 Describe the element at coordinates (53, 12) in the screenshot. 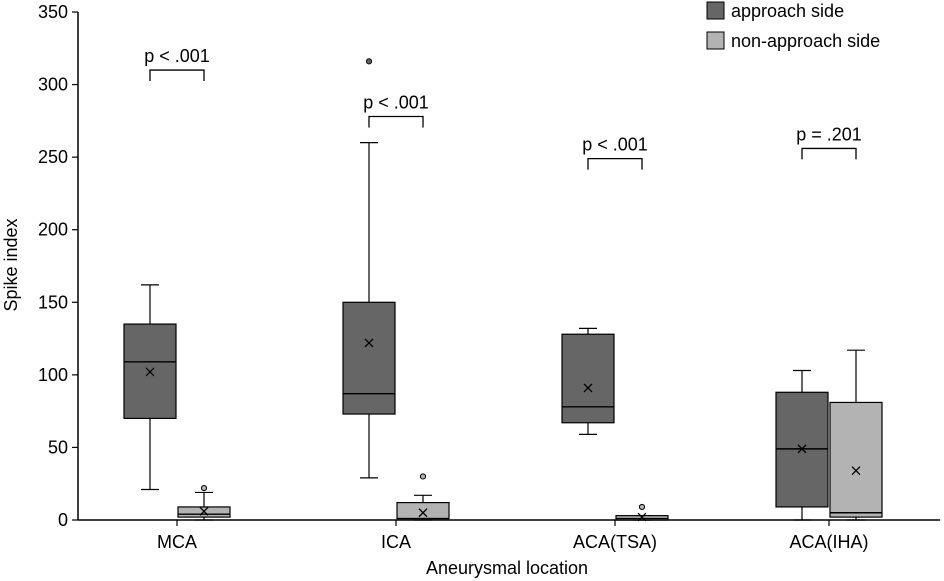

I see `y-tick-label: 350` at that location.